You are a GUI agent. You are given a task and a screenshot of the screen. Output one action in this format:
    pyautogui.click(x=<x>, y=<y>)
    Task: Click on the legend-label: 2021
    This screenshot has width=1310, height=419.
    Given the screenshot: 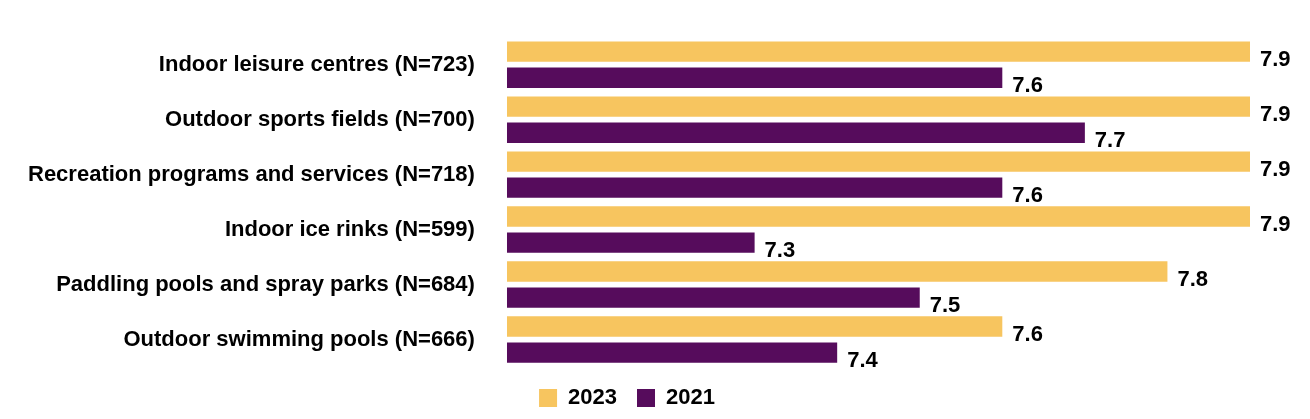 What is the action you would take?
    pyautogui.click(x=690, y=397)
    